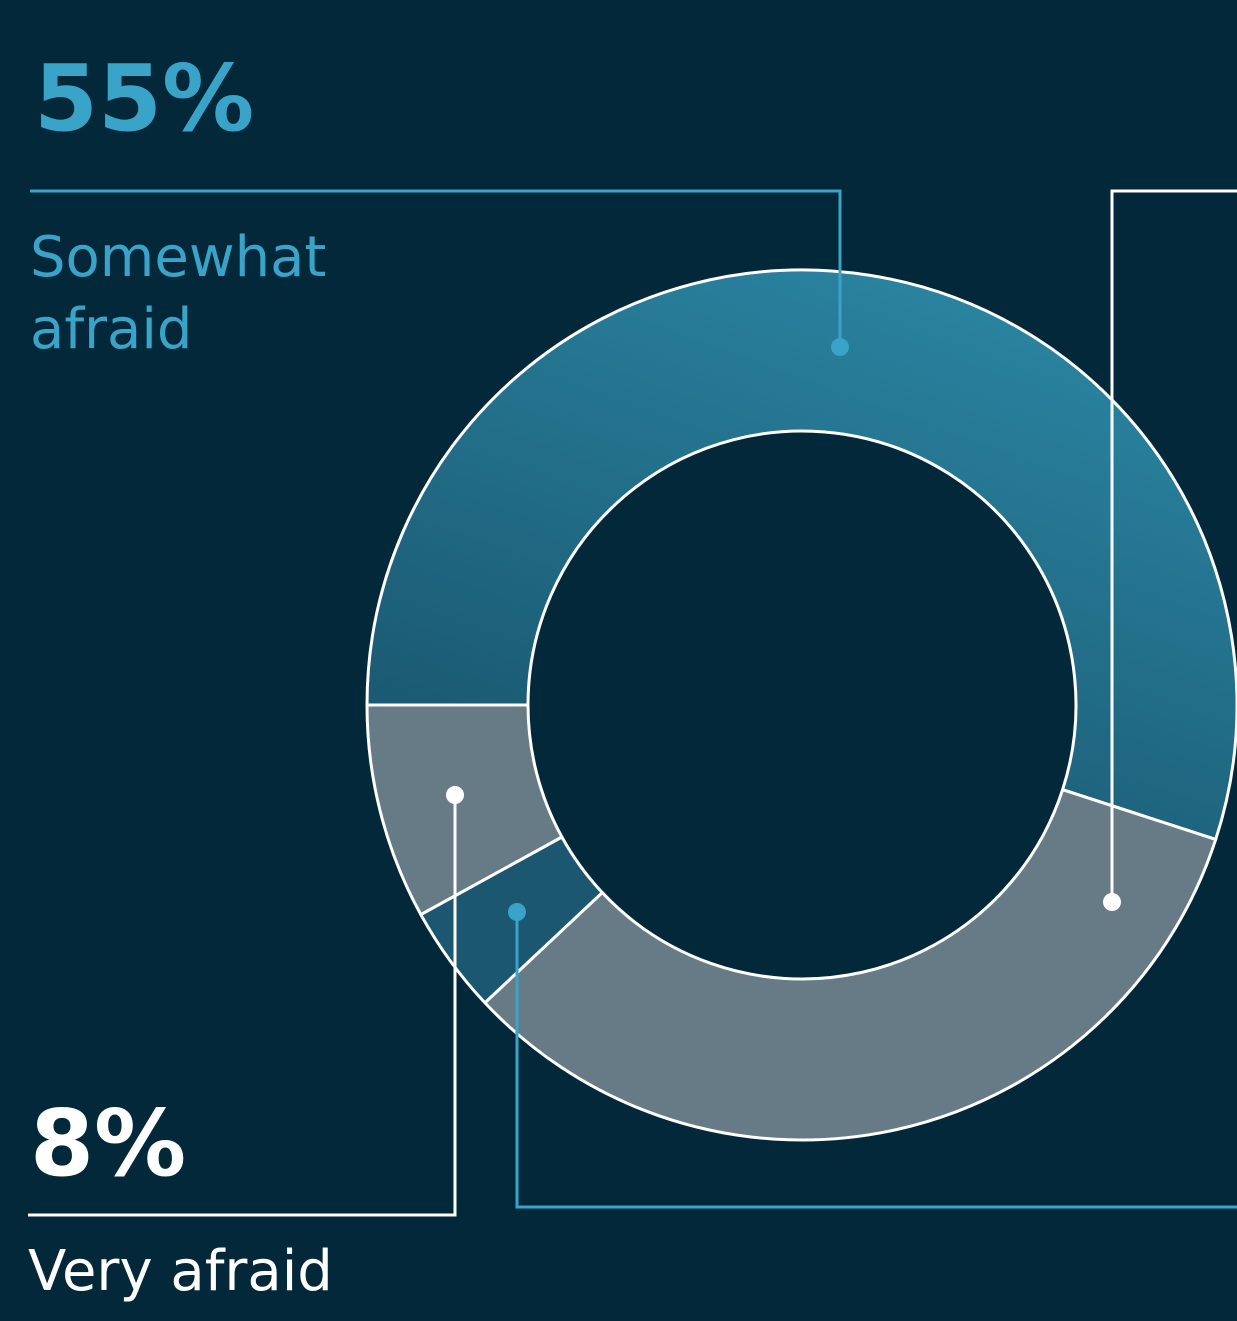 The height and width of the screenshot is (1321, 1237). What do you see at coordinates (108, 1143) in the screenshot?
I see `value-label: 8%` at bounding box center [108, 1143].